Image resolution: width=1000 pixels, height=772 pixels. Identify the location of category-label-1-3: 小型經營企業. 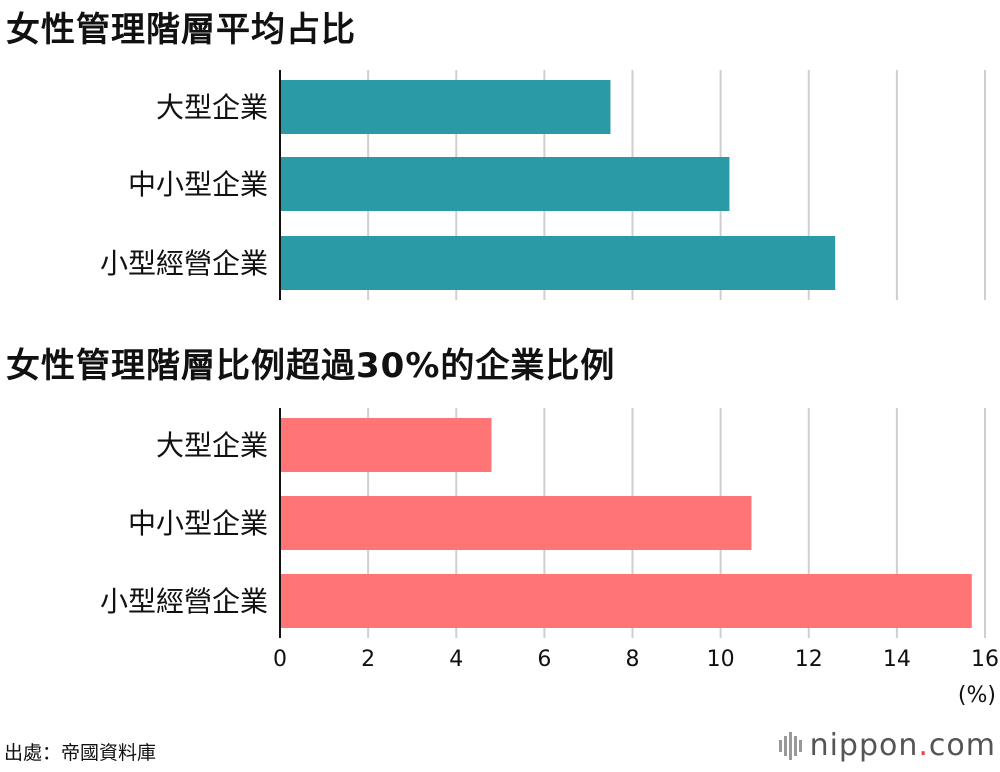
(184, 263).